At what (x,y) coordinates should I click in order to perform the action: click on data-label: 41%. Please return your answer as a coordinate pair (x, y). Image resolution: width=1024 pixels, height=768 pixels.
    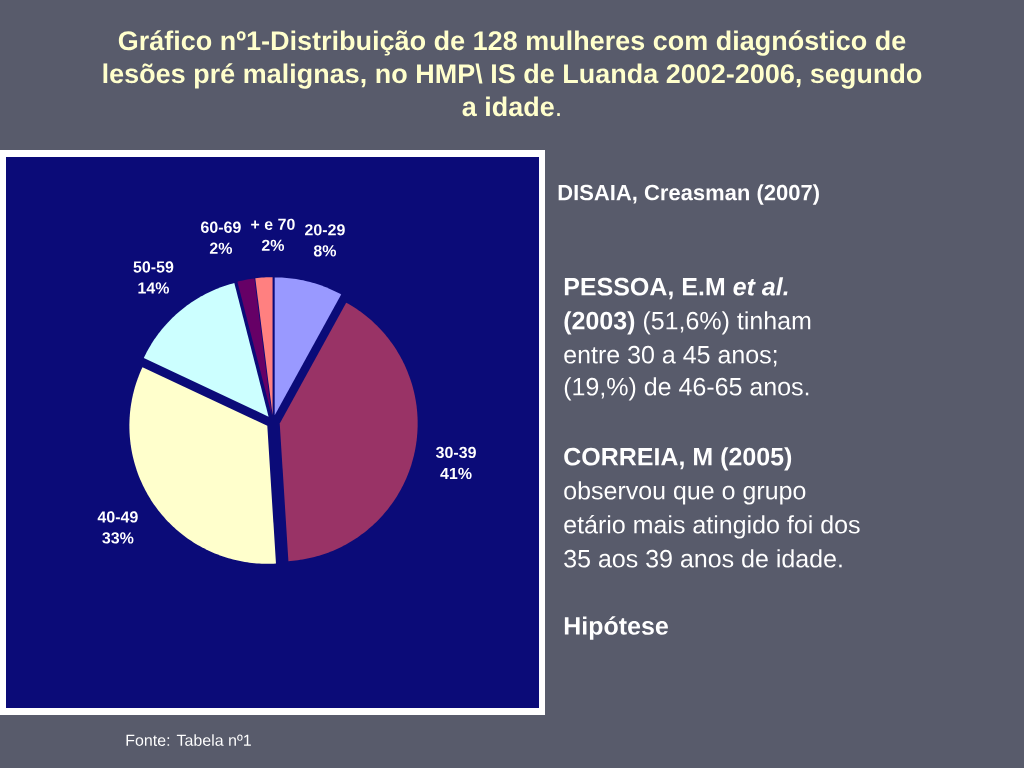
    Looking at the image, I should click on (456, 473).